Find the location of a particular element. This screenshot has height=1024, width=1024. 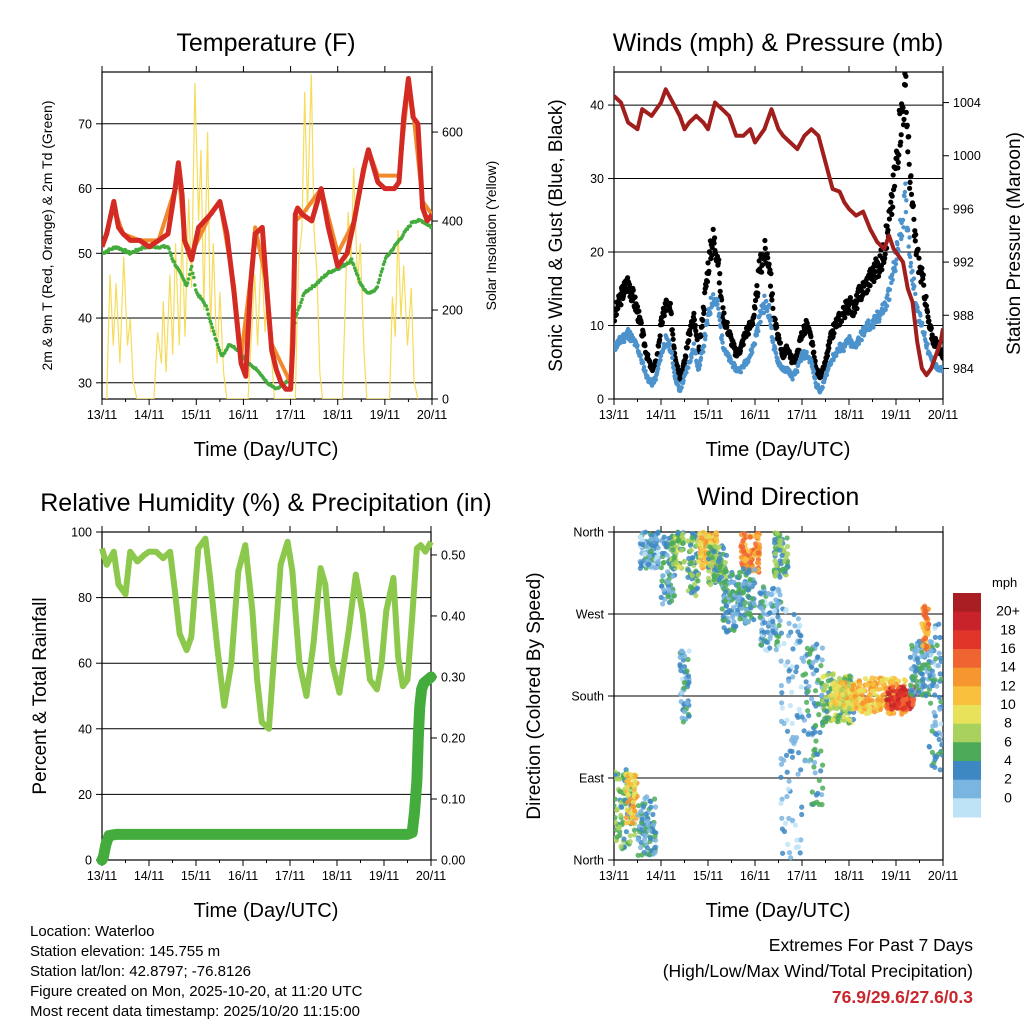

y-tick-label: 60 is located at coordinates (85, 664).